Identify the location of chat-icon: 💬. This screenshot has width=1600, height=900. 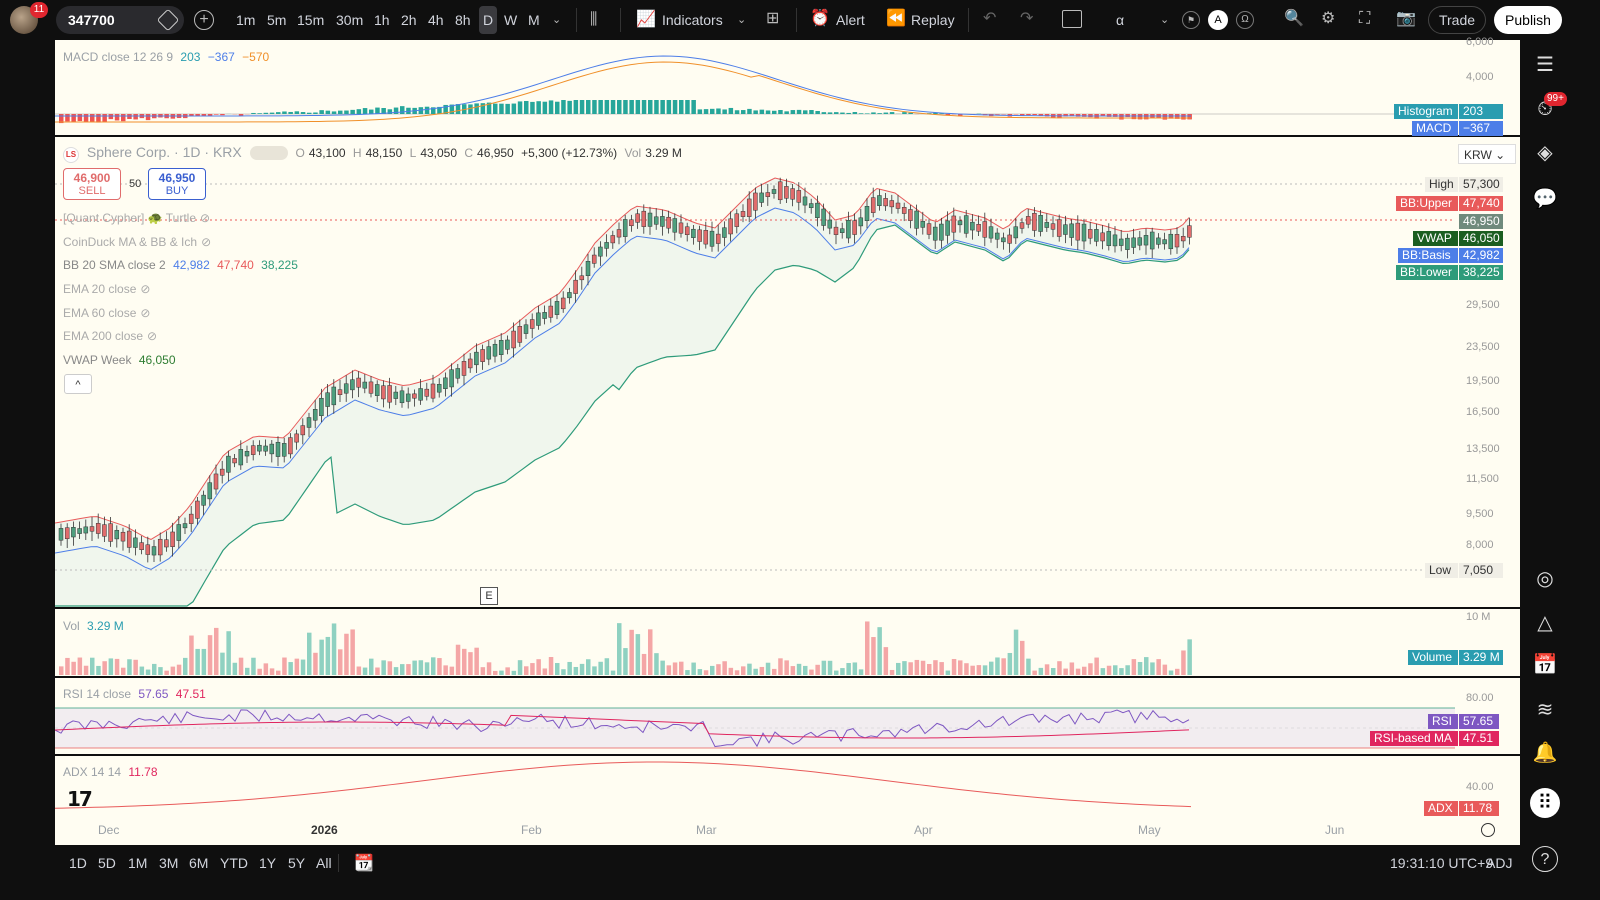
(1545, 199).